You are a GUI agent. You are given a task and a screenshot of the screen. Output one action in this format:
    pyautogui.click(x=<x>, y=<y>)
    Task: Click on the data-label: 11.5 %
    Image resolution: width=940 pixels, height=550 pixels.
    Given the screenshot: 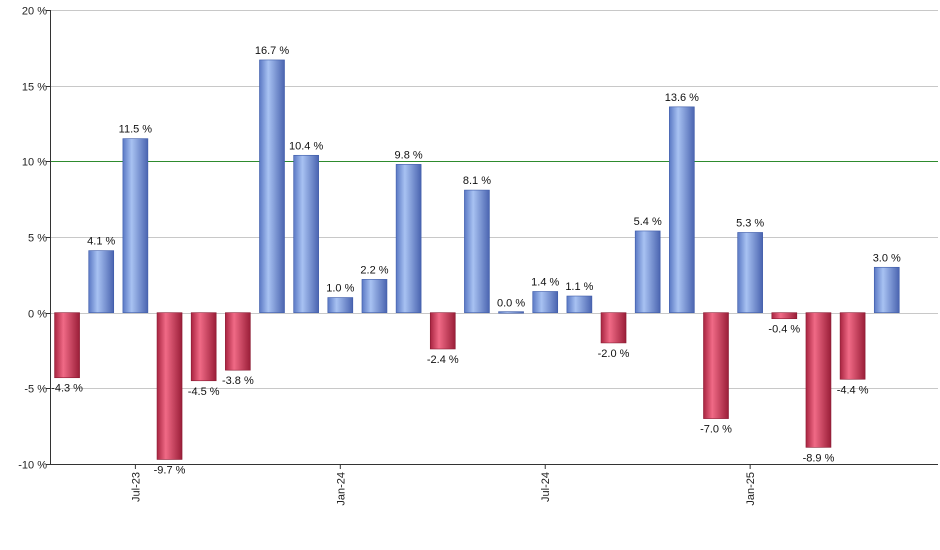 What is the action you would take?
    pyautogui.click(x=136, y=130)
    